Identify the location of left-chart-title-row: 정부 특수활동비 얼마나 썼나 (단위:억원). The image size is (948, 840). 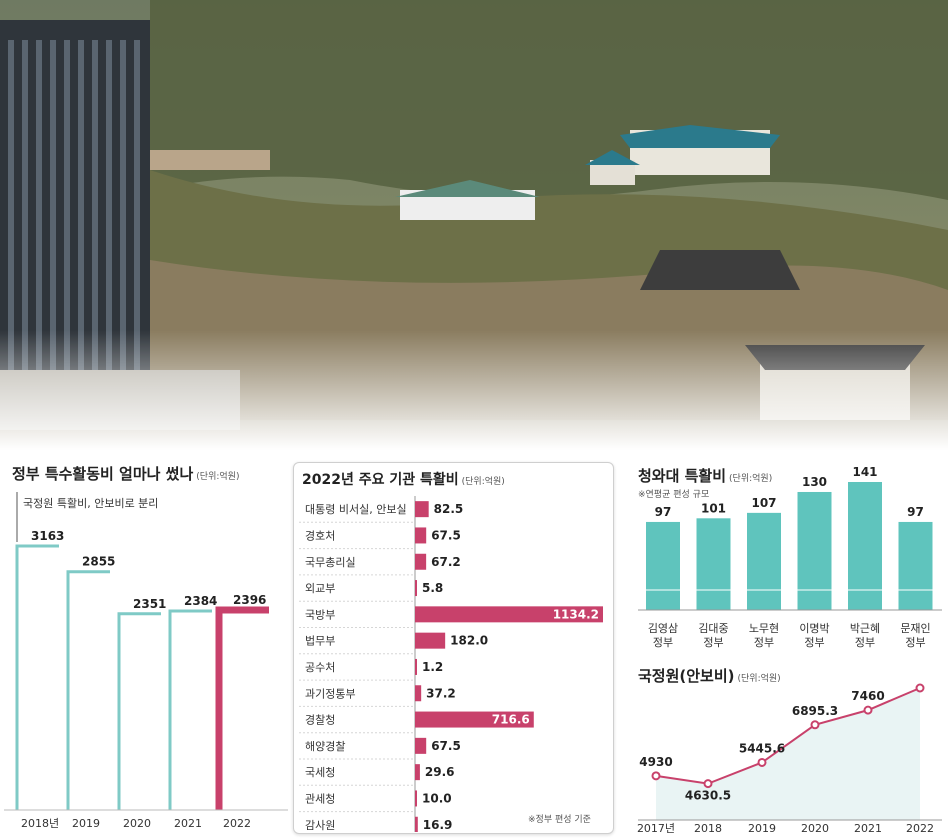
(125, 473).